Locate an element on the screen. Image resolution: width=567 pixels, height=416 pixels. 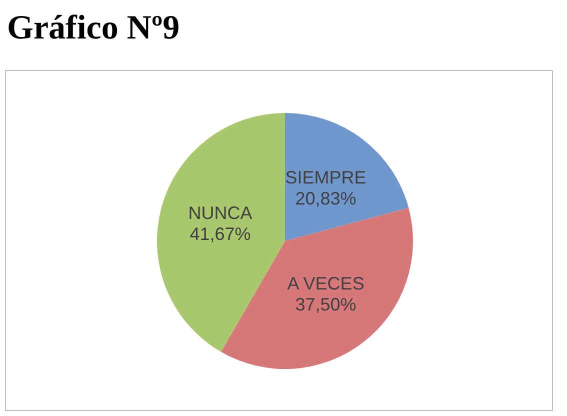
data-label: 37,50% is located at coordinates (325, 304).